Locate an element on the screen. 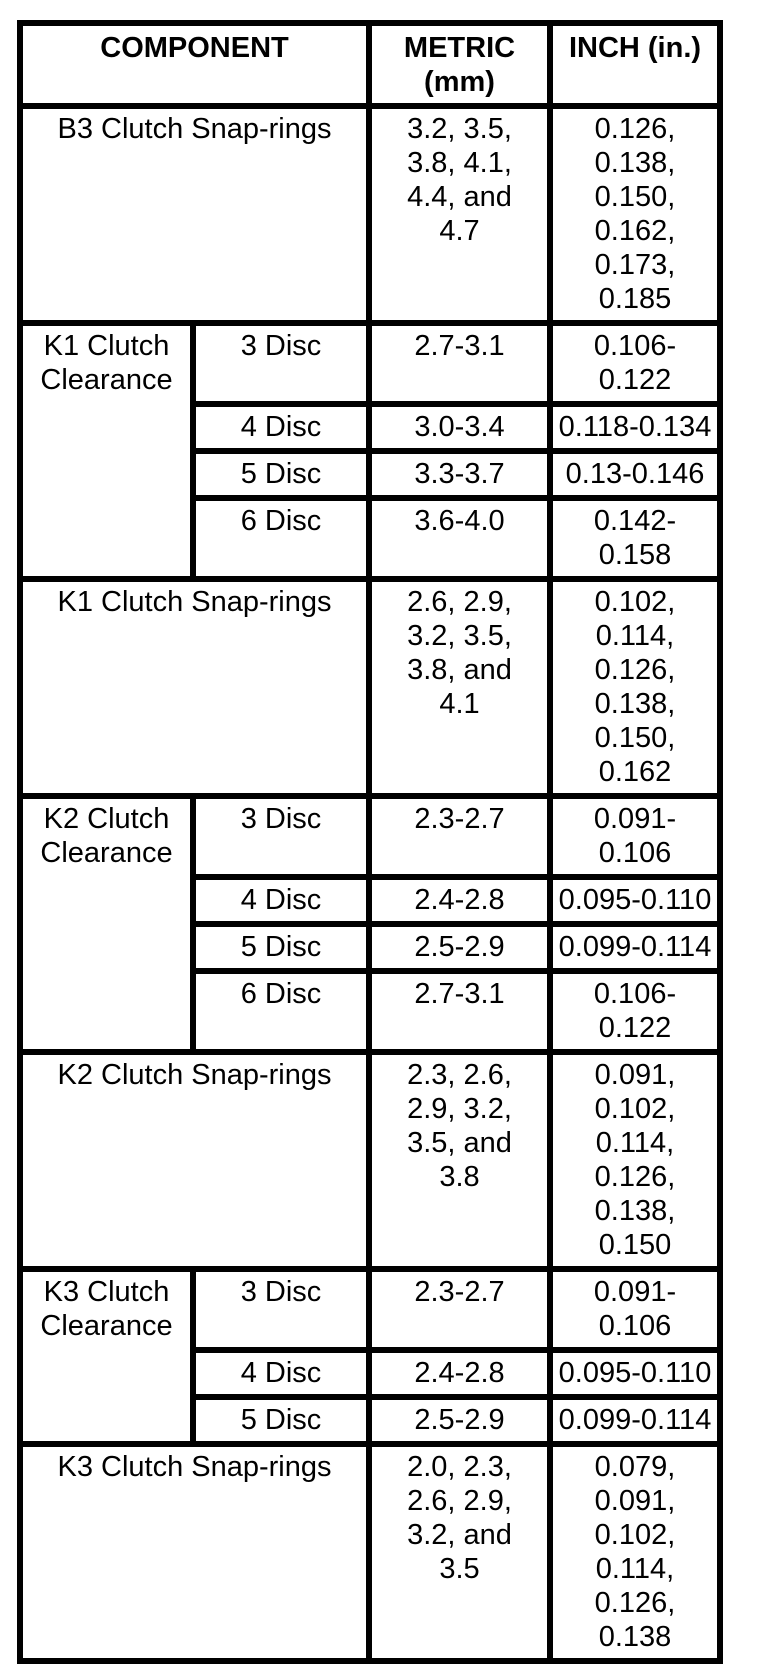 Image resolution: width=768 pixels, height=1664 pixels. cell-metric: 2.6, 2.9, 3.2, 3.5, 3.8, and 4.1 is located at coordinates (459, 687).